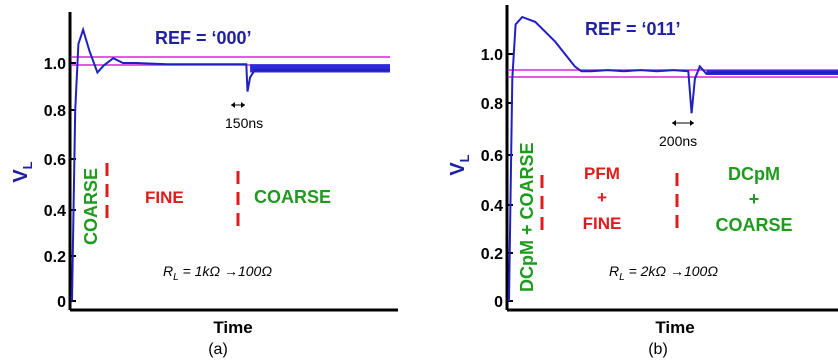  What do you see at coordinates (498, 302) in the screenshot?
I see `panel-b-ytick-0: 0` at bounding box center [498, 302].